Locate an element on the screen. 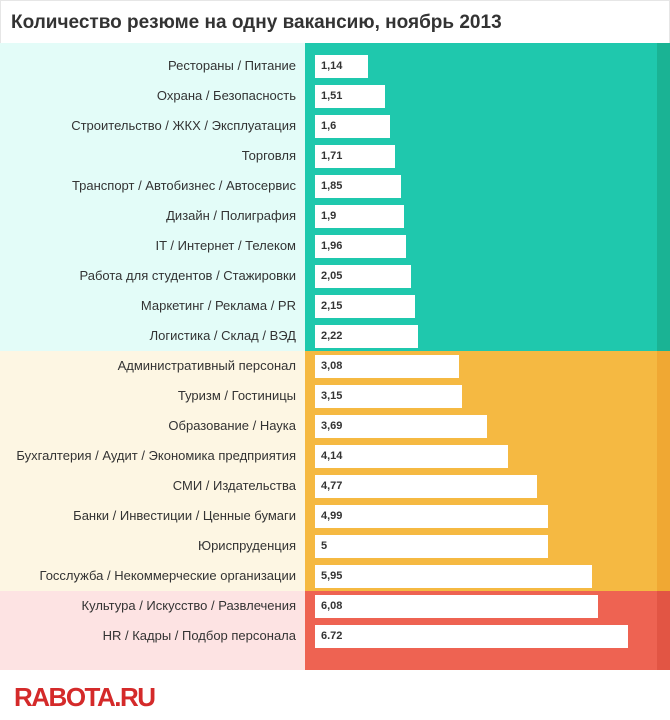  bar-track: 6.72 is located at coordinates (486, 636).